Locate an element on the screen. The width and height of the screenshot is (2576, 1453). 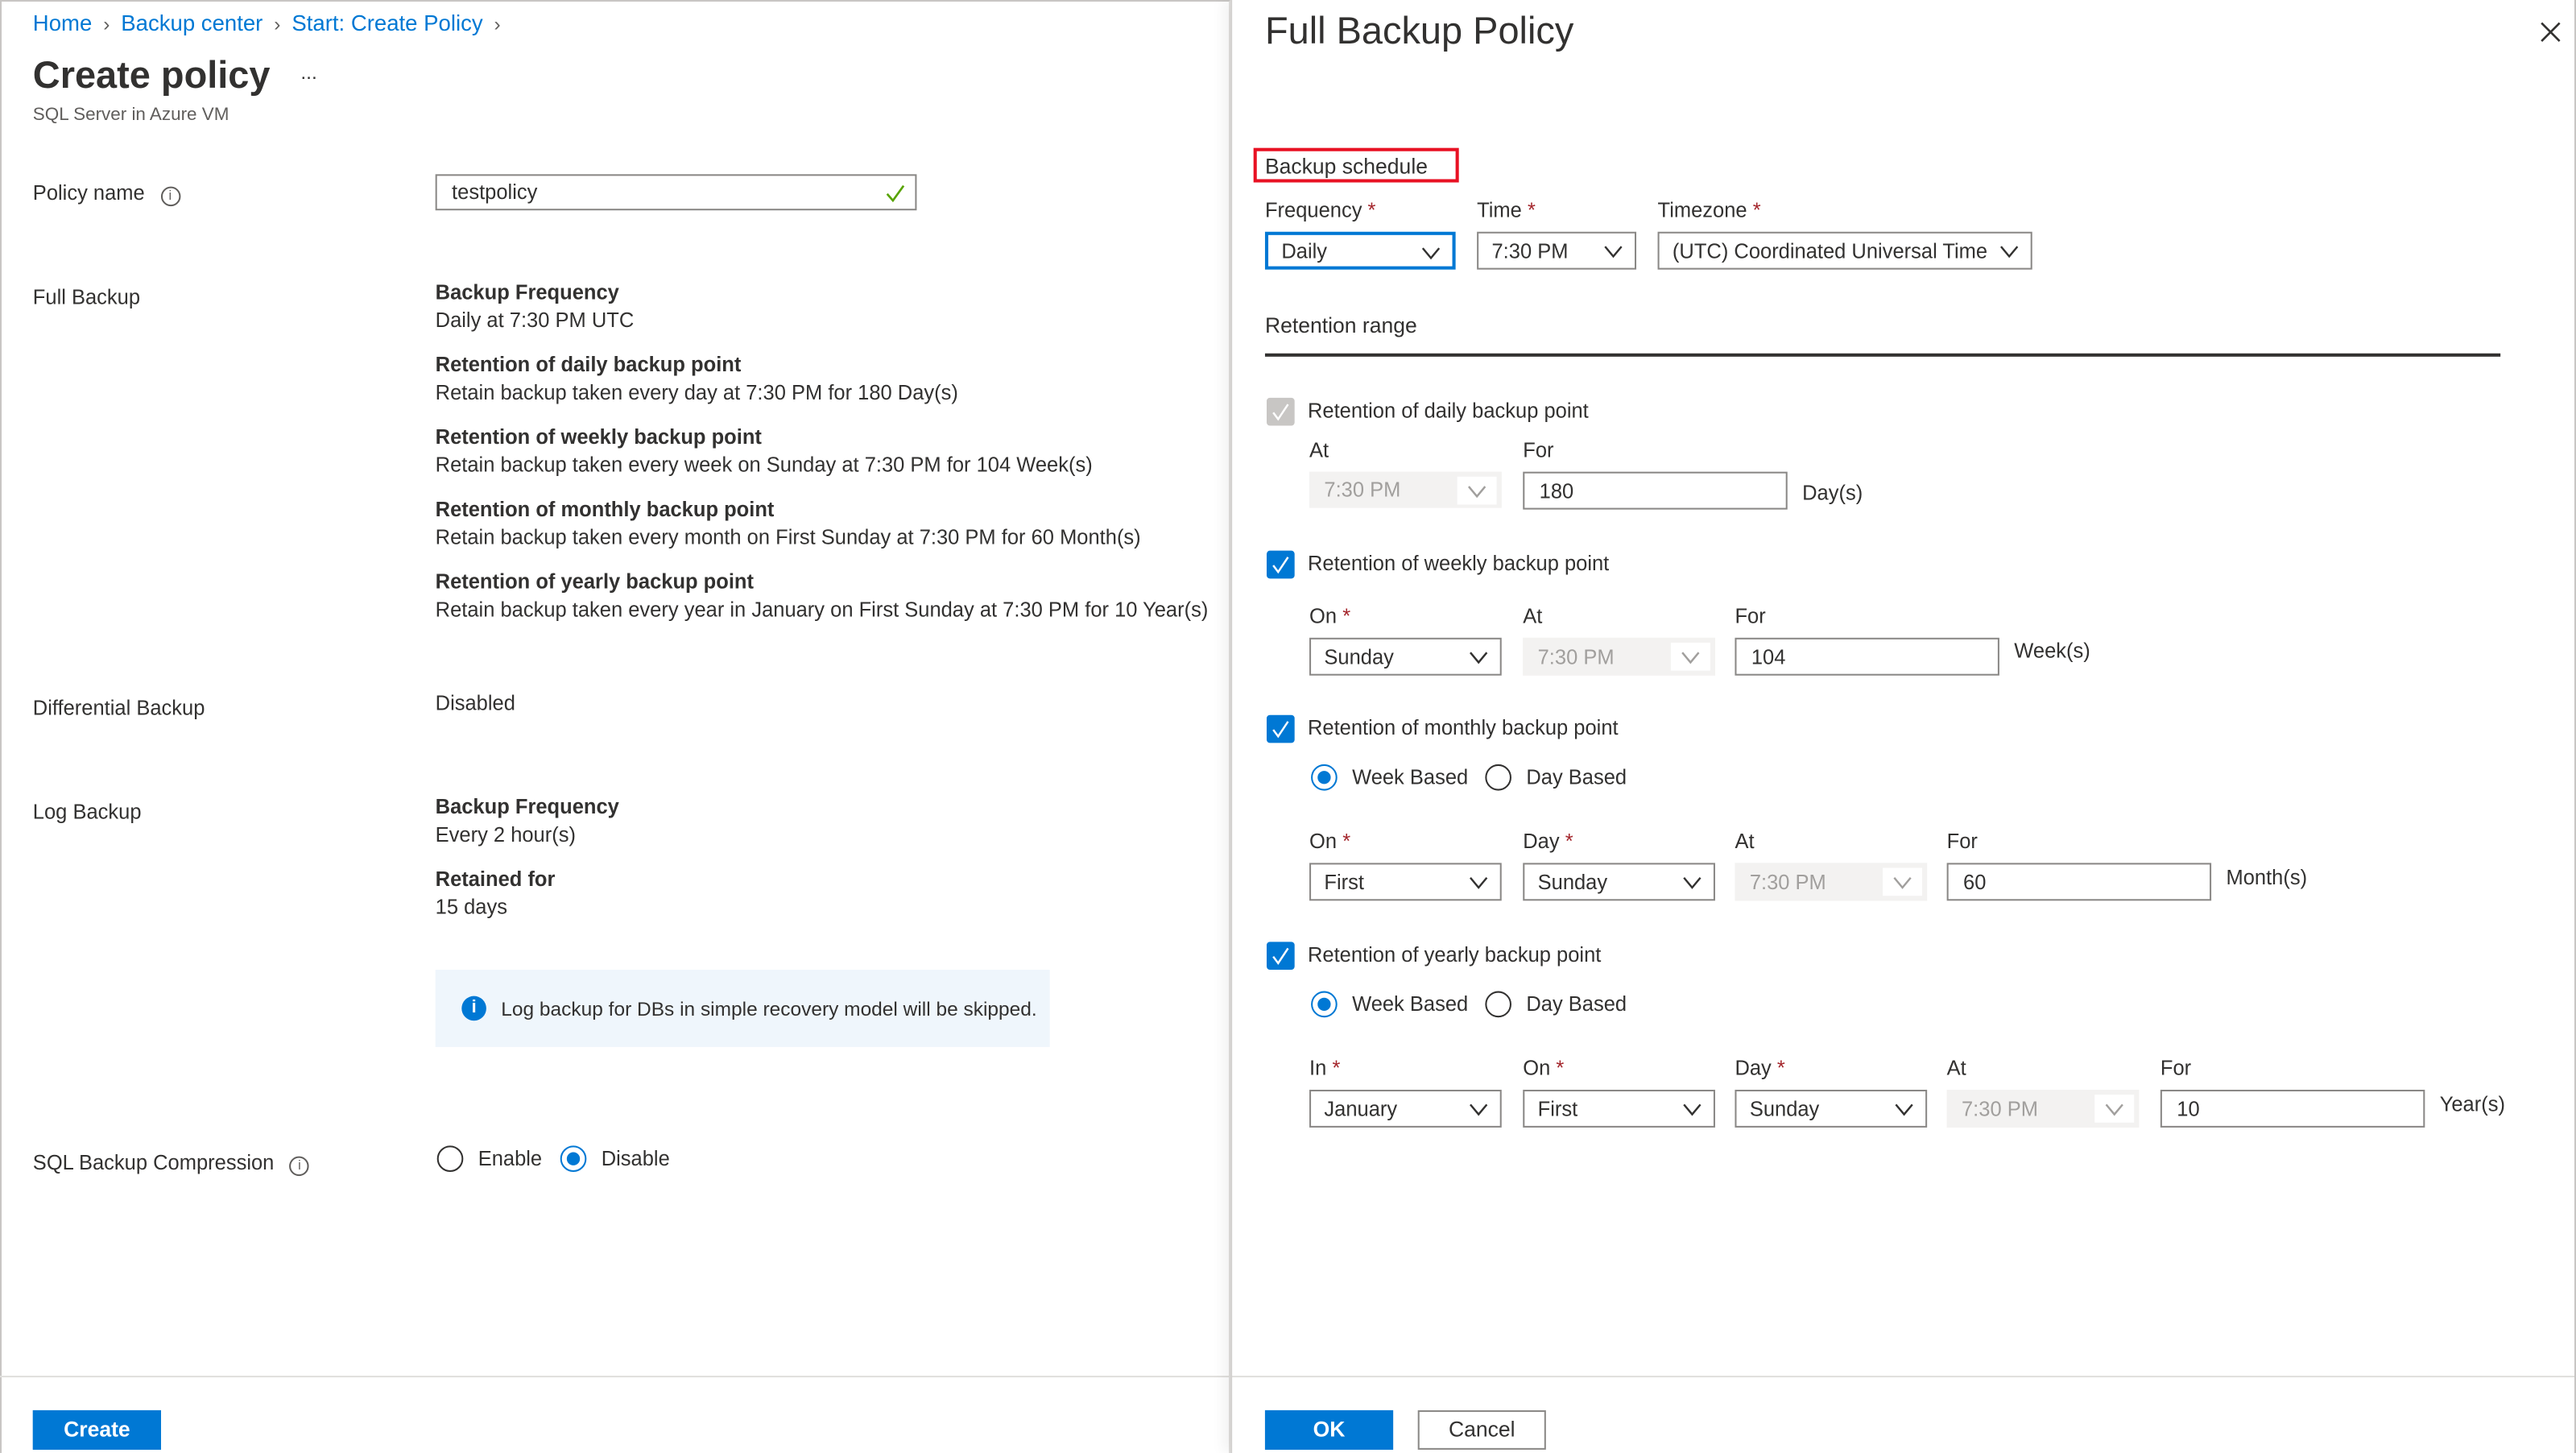
yearly-week-based-label: Week Based is located at coordinates (1411, 1004).